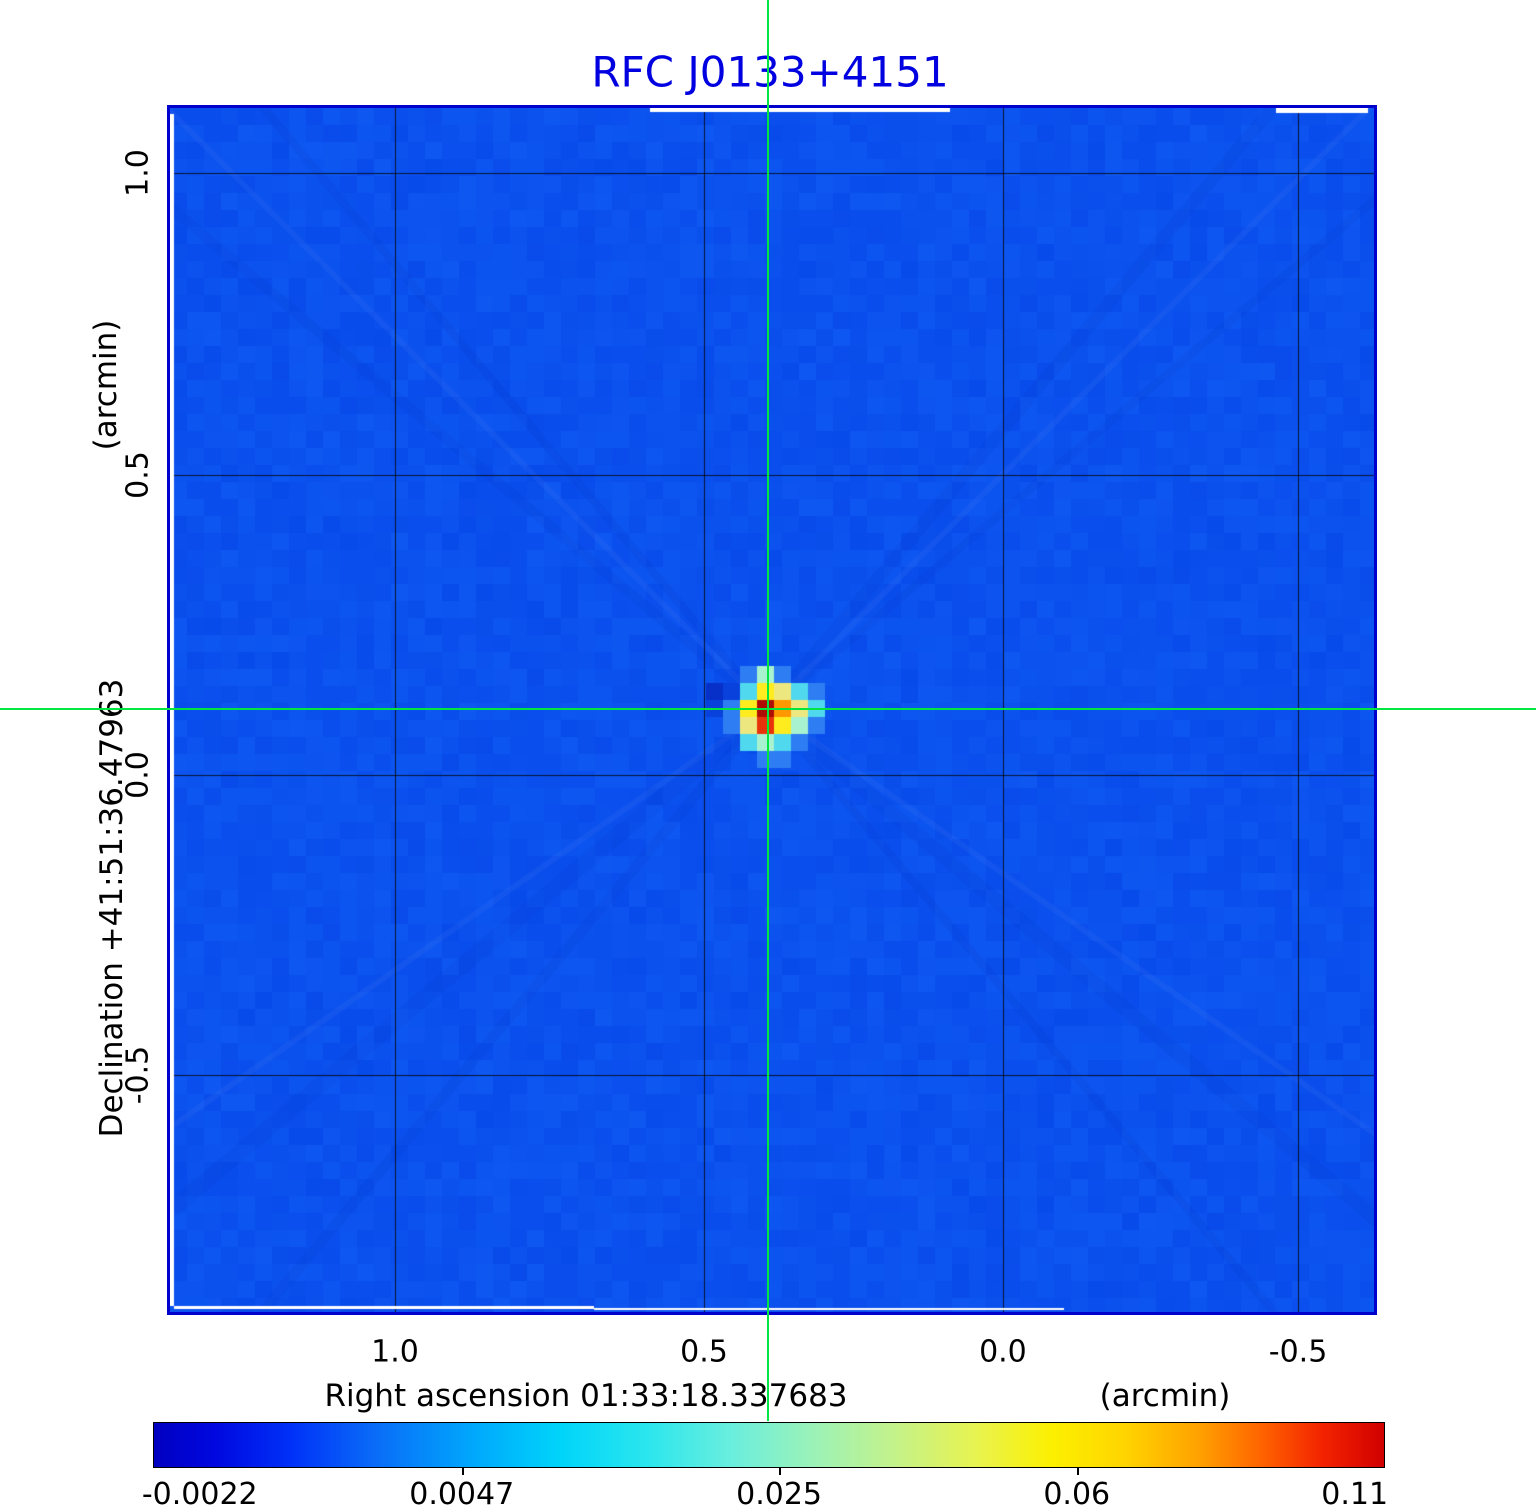 The image size is (1536, 1512). Describe the element at coordinates (462, 1494) in the screenshot. I see `colorbar-tick-label: 0.0047` at that location.